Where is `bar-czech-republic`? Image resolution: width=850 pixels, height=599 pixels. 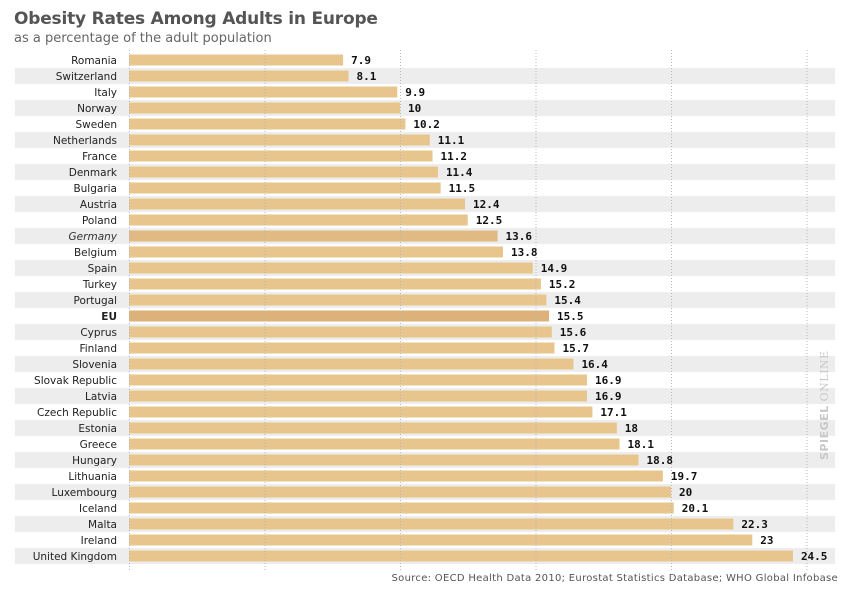 bar-czech-republic is located at coordinates (361, 412).